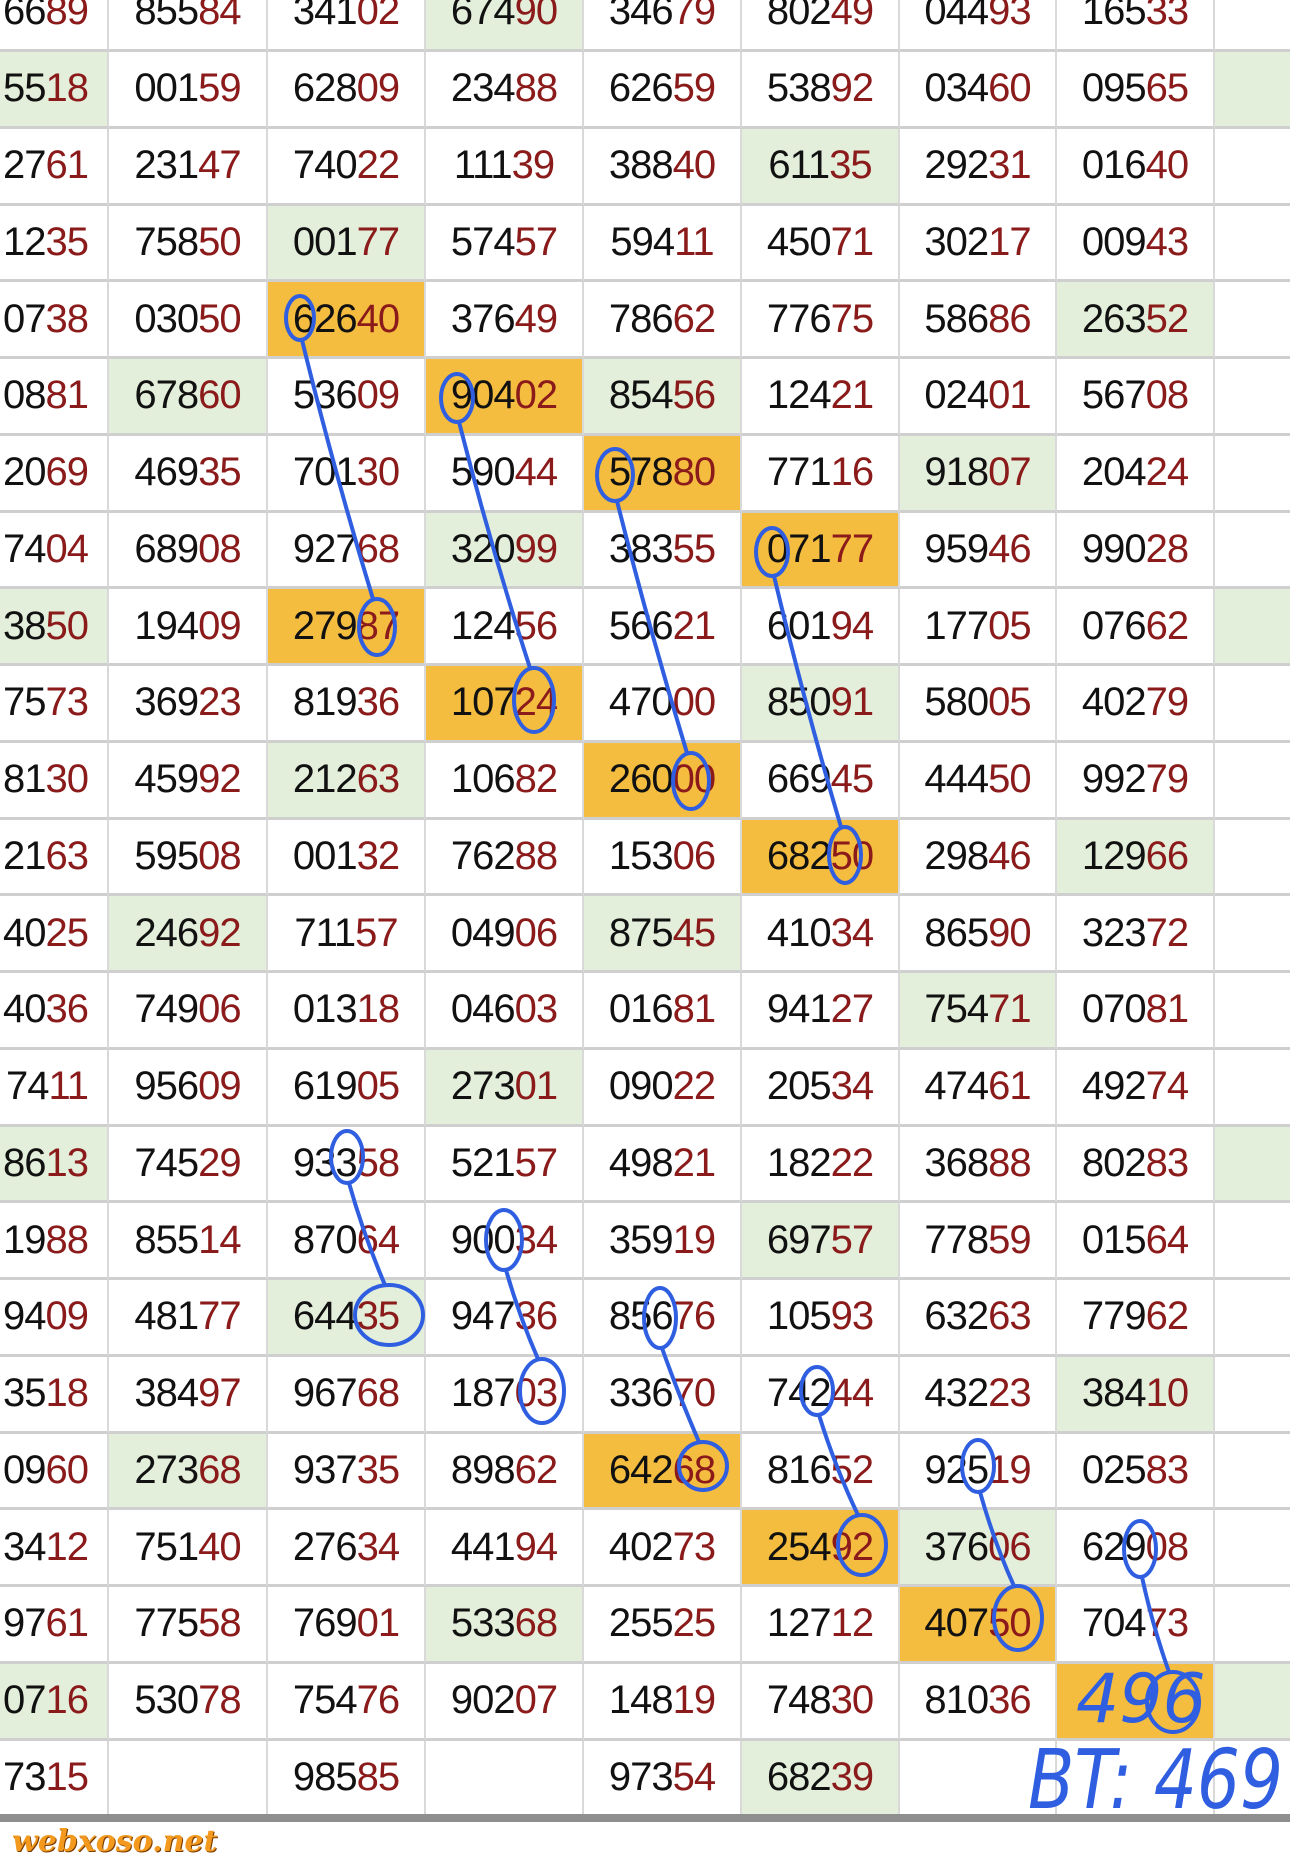 This screenshot has width=1290, height=1861. I want to click on number-head: 601, so click(799, 625).